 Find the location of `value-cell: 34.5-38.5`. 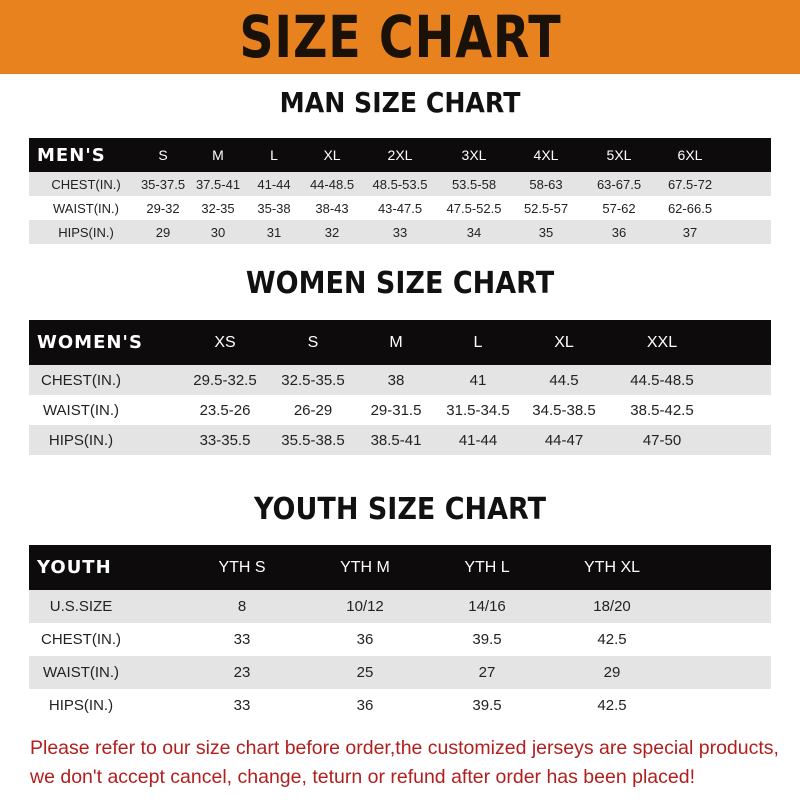

value-cell: 34.5-38.5 is located at coordinates (564, 410).